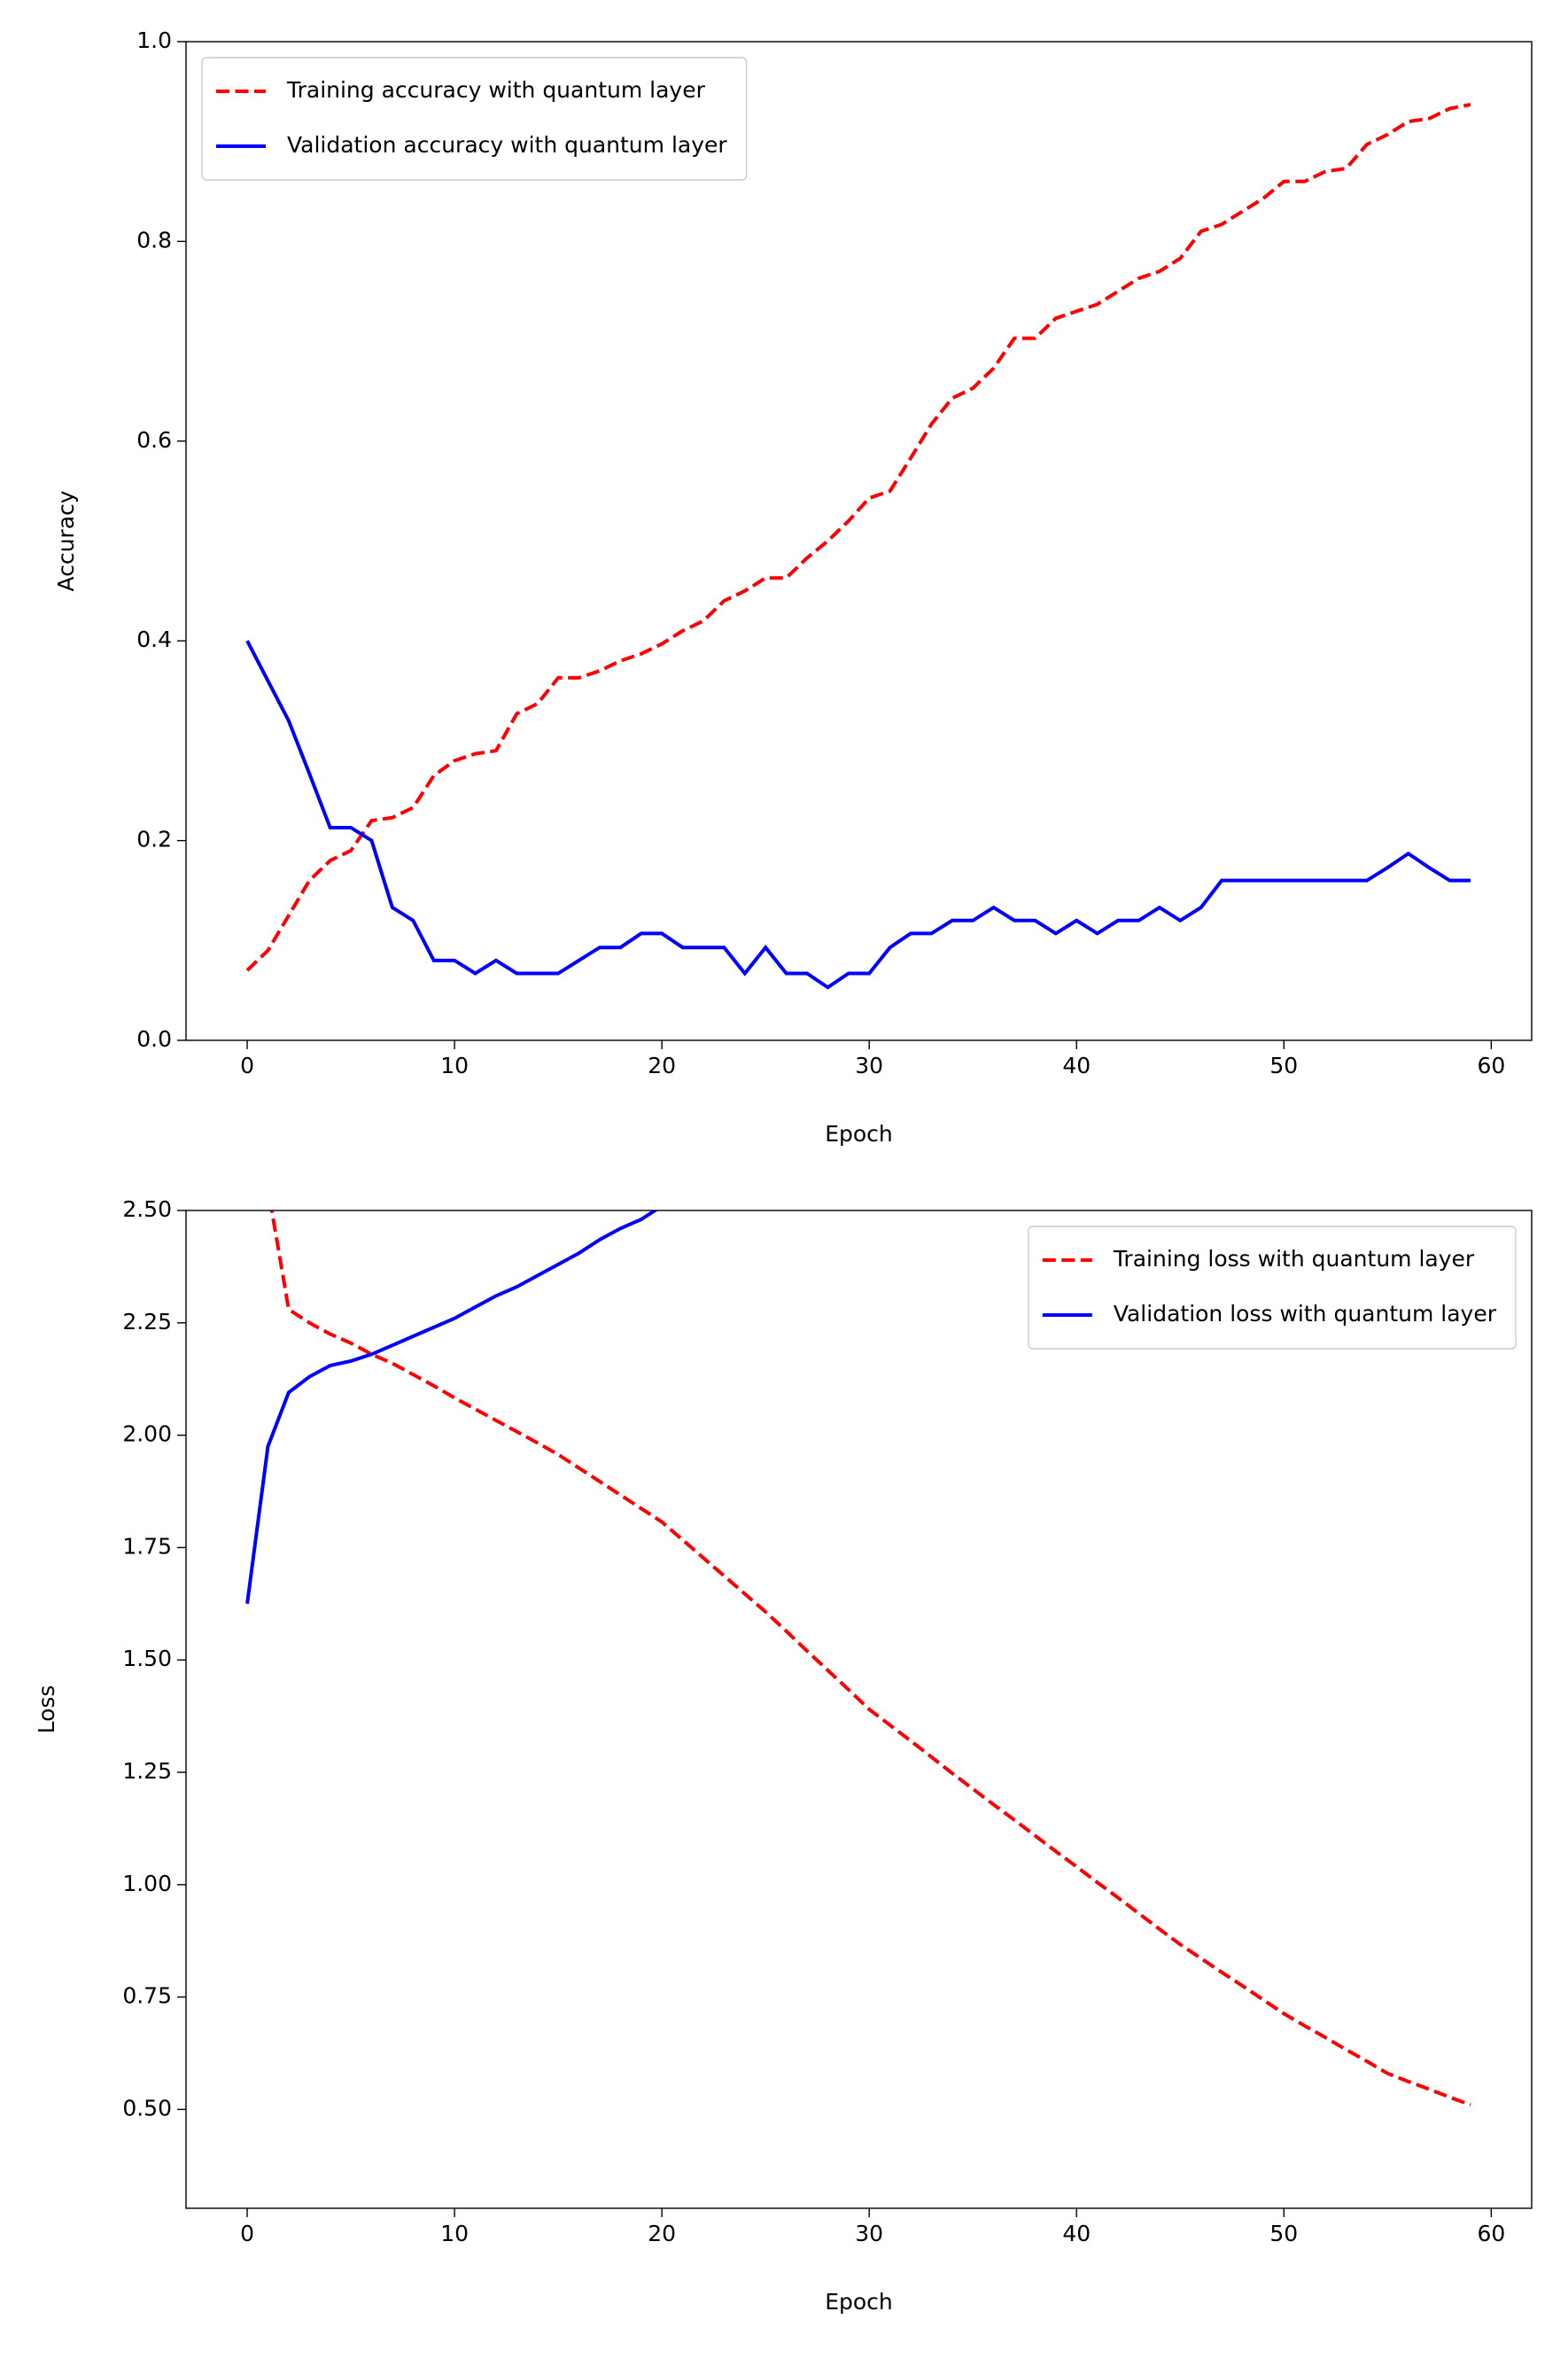 This screenshot has height=2366, width=1568. What do you see at coordinates (46, 1710) in the screenshot?
I see `y-axis-label: Loss` at bounding box center [46, 1710].